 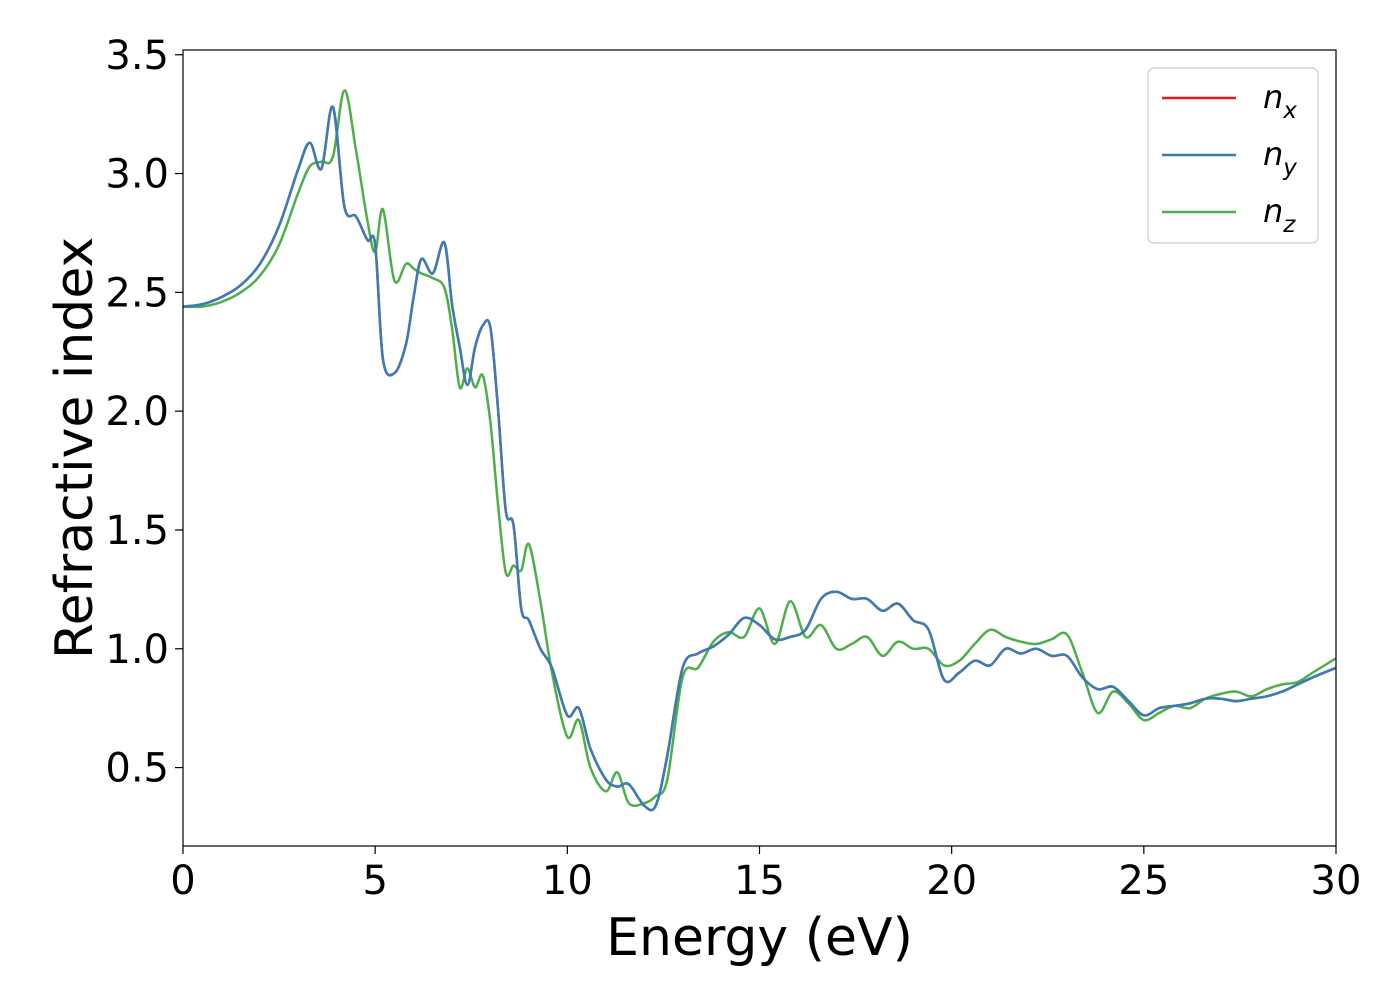 I want to click on x-tick-label: 25, so click(x=1143, y=881).